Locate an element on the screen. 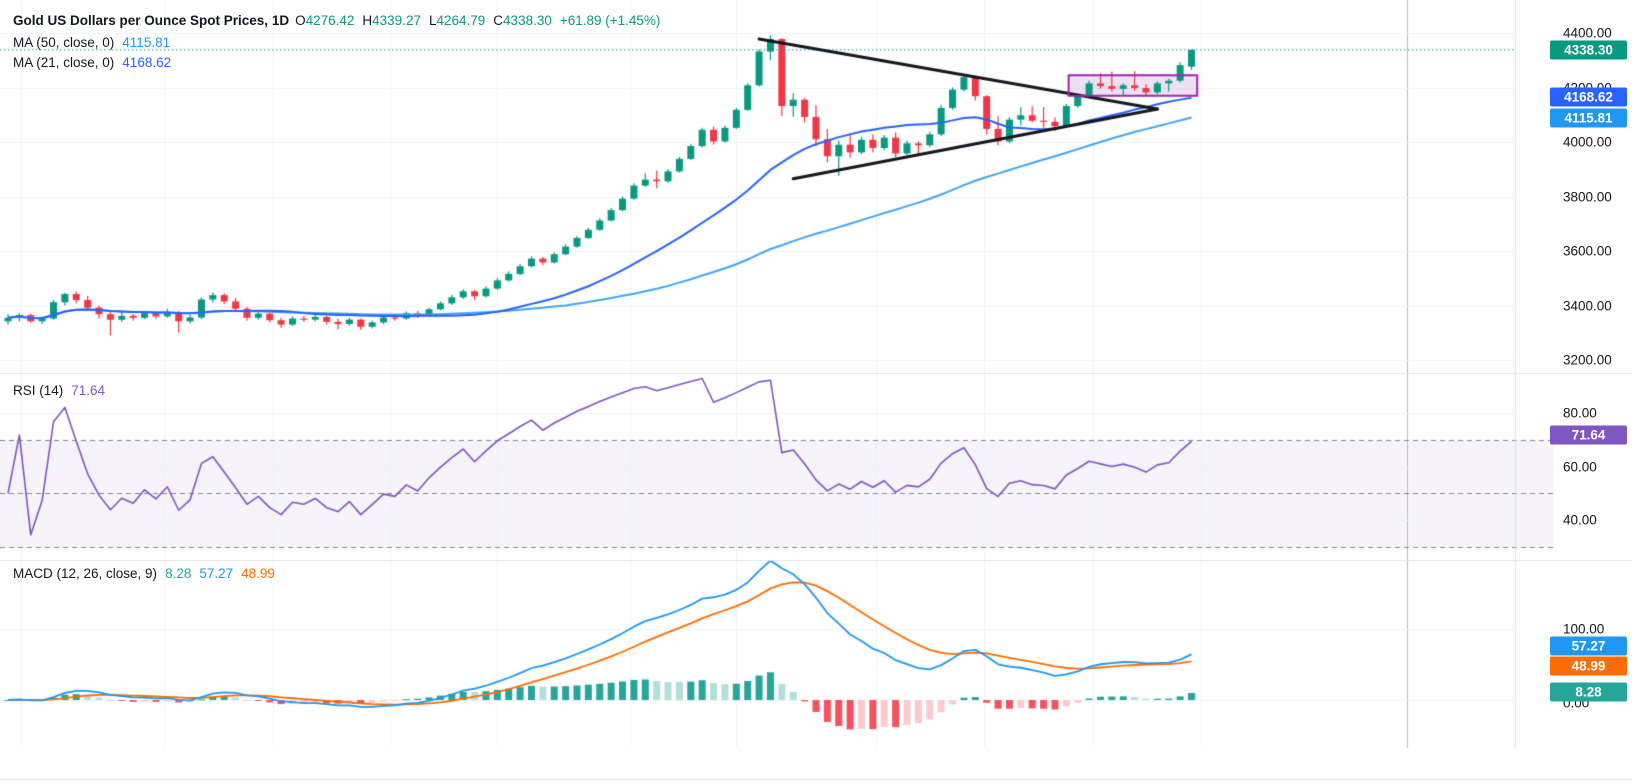 The width and height of the screenshot is (1632, 783). price-axis-label: 3200.00 is located at coordinates (1587, 360).